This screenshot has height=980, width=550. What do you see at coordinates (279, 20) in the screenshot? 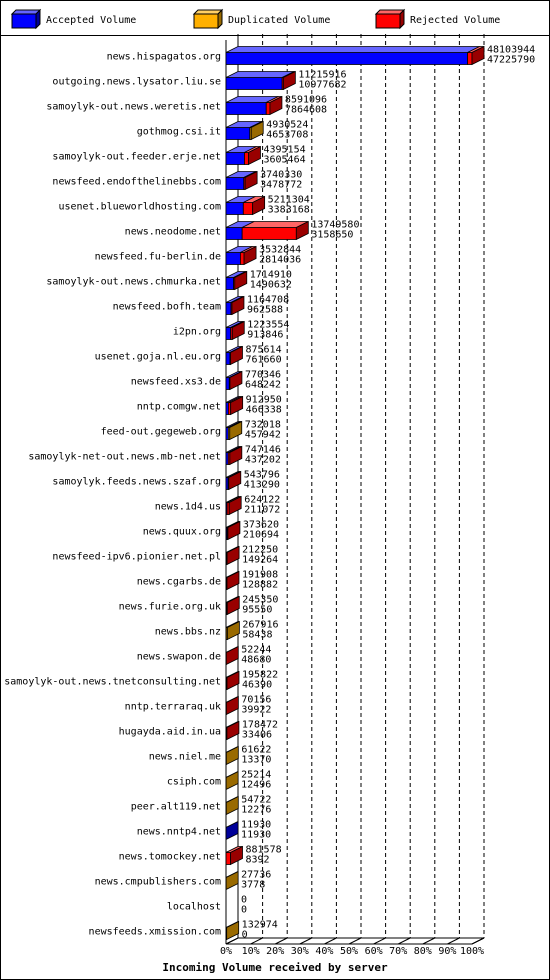
I see `legend-label: Duplicated Volume` at bounding box center [279, 20].